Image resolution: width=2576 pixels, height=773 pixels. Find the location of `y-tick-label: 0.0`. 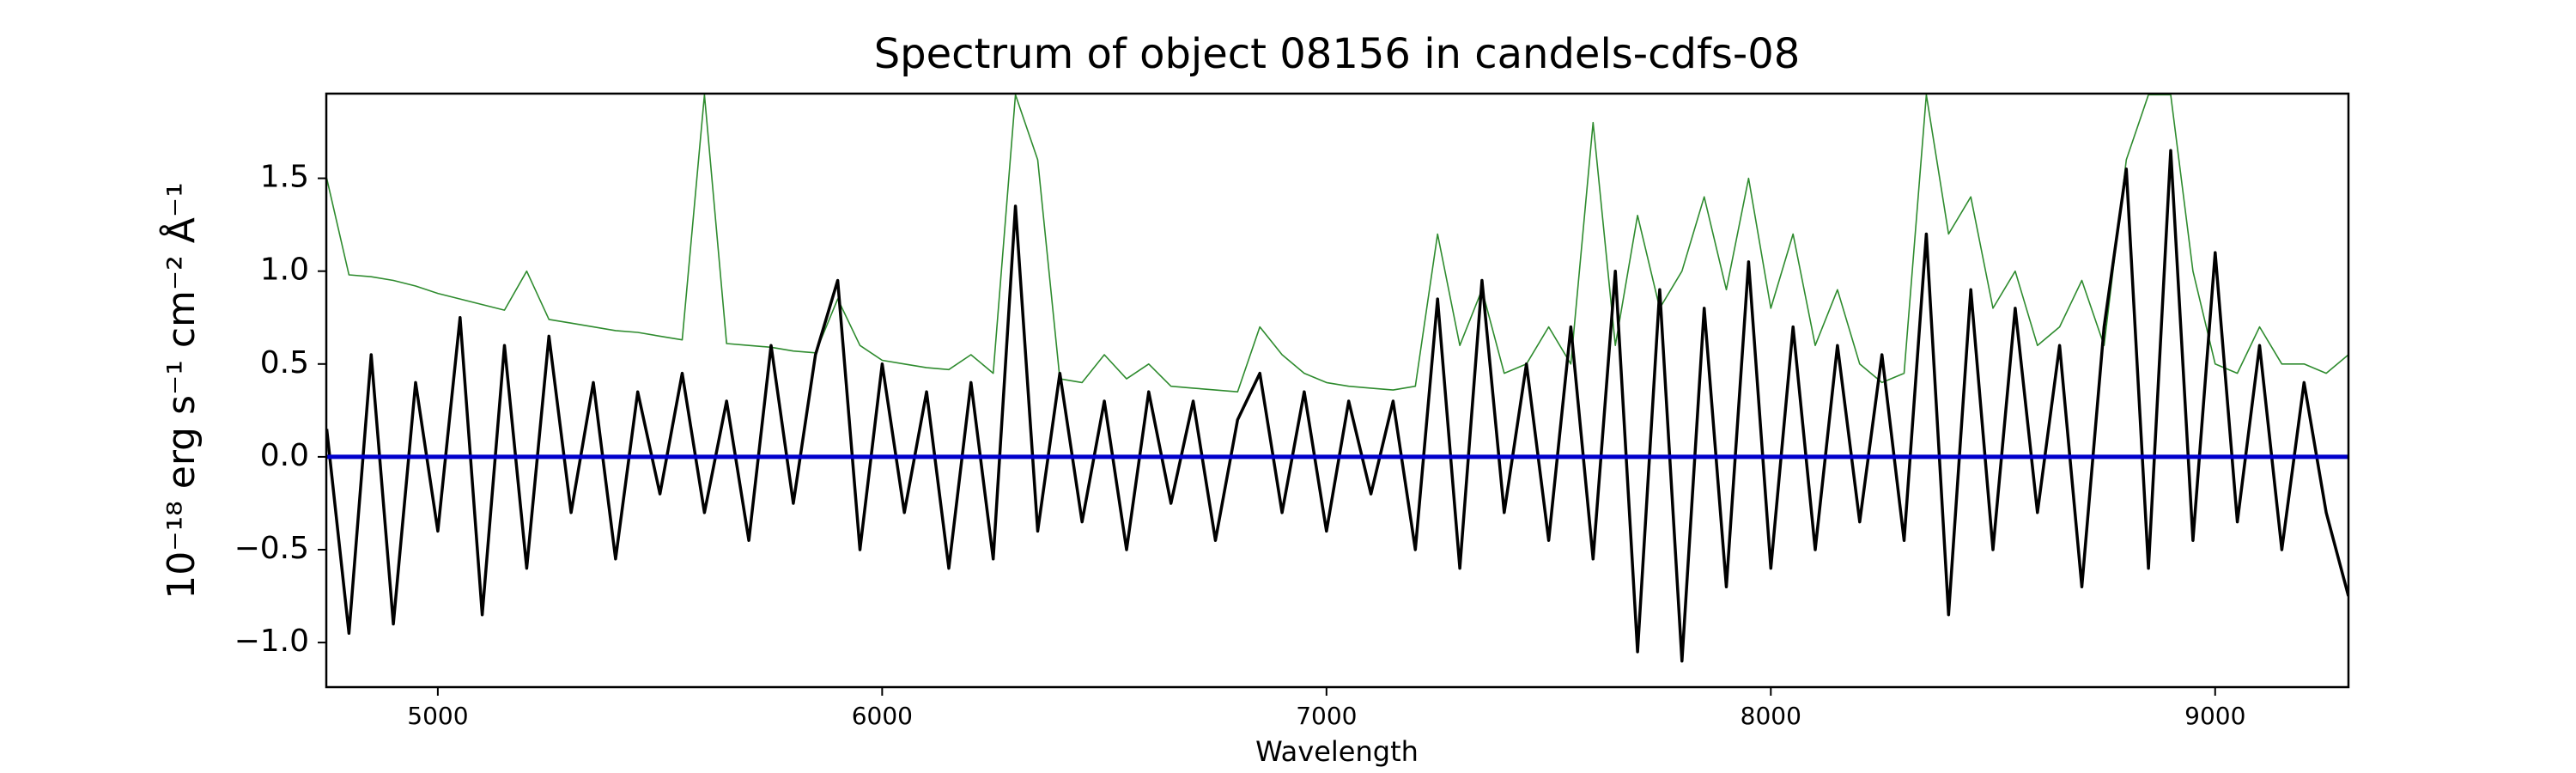

y-tick-label: 0.0 is located at coordinates (284, 455).